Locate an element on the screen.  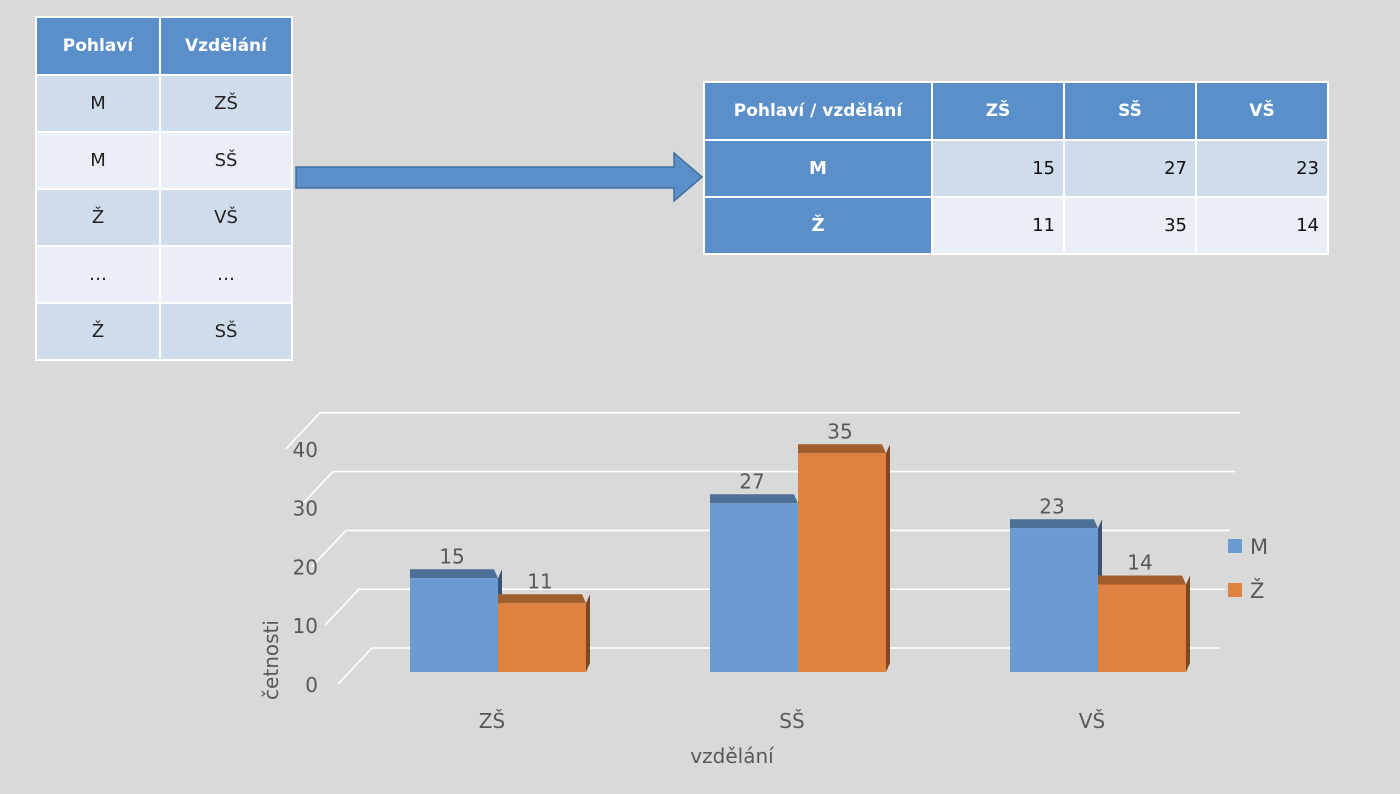
cross-table-row: Ž 11 35 14 is located at coordinates (1016, 225).